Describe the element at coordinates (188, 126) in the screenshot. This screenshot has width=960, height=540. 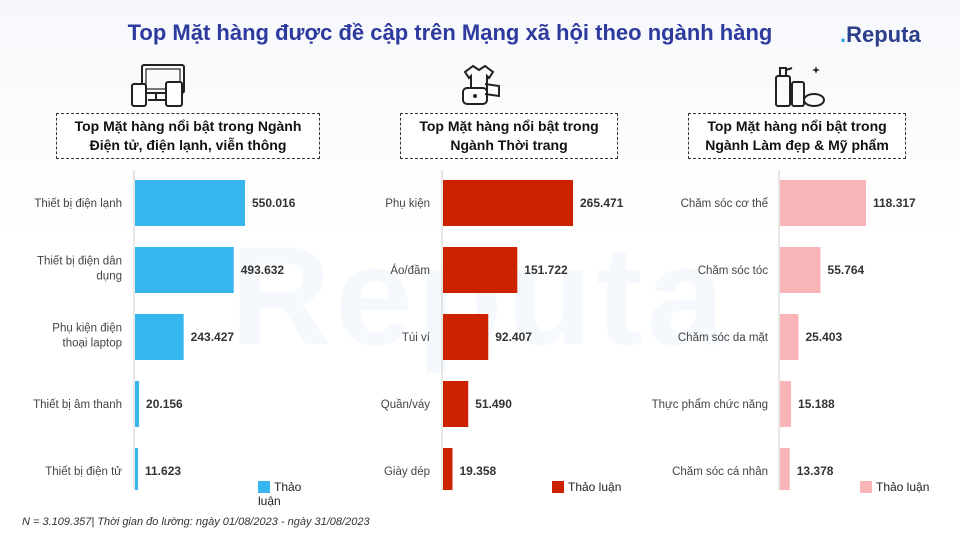
I see `category-title-line: Top Mặt hàng nổi bật trong Ngành` at that location.